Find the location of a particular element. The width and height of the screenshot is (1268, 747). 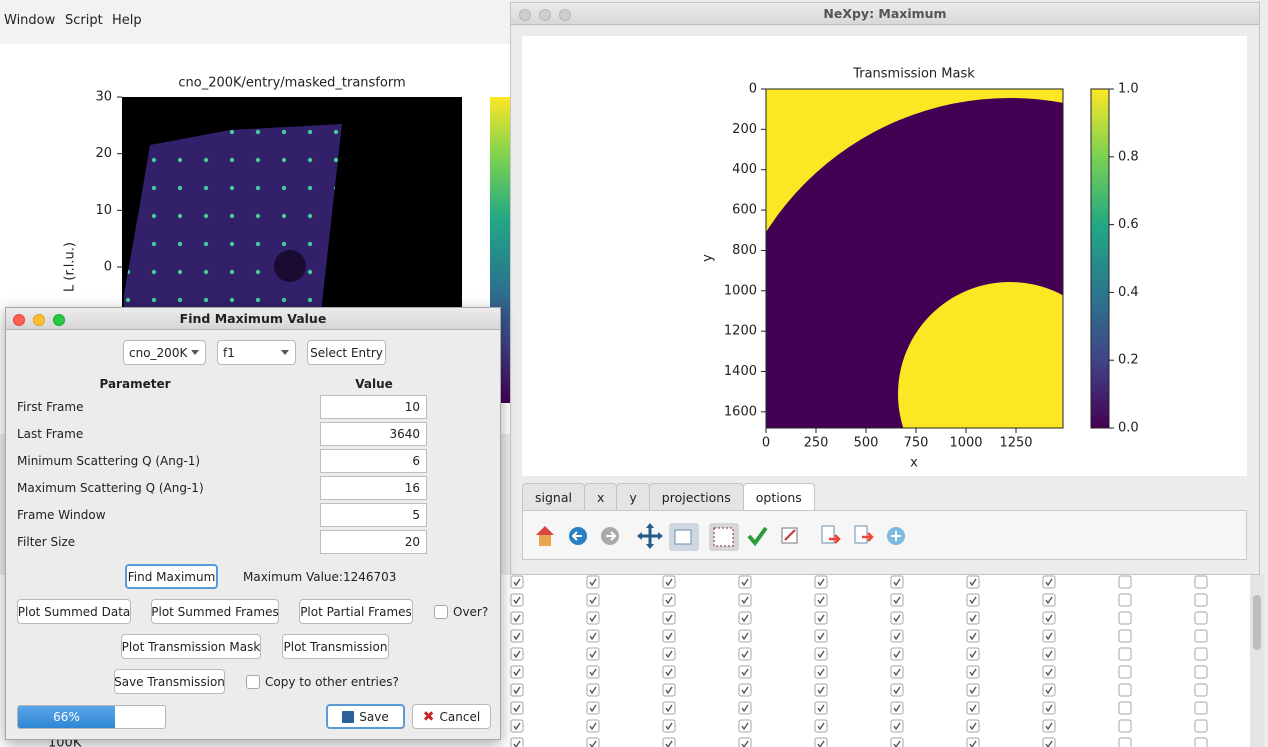

menu-item: Help is located at coordinates (127, 20).